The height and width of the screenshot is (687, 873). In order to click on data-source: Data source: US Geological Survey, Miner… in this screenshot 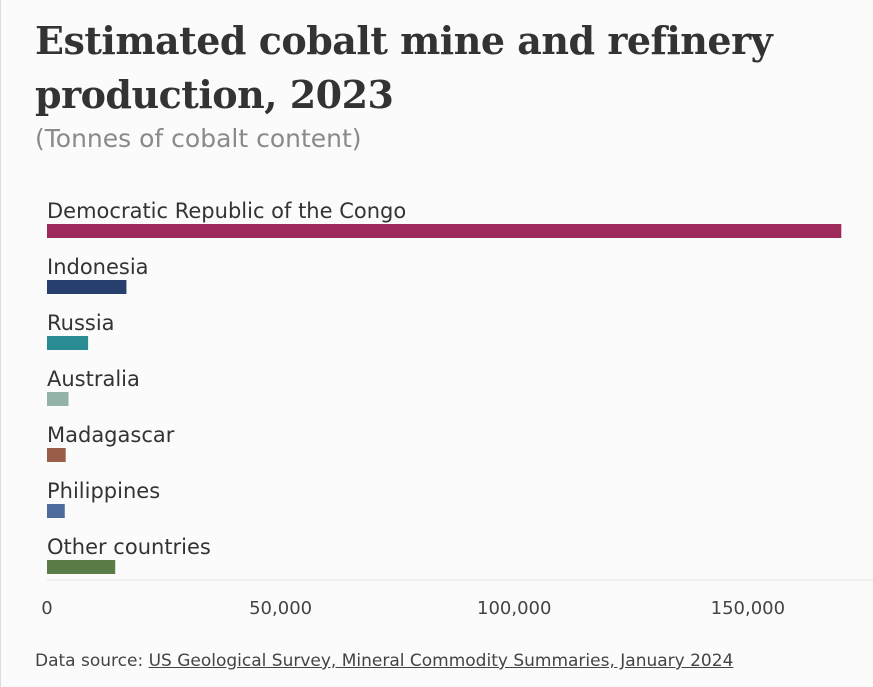, I will do `click(384, 661)`.